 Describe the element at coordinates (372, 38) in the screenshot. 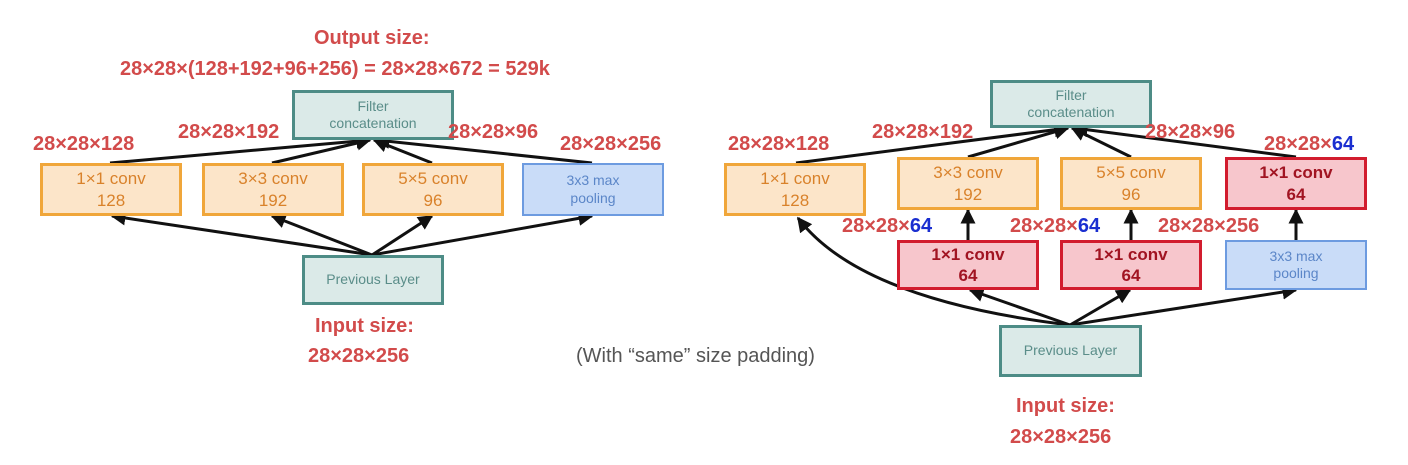

I see `output-size-title: Output size:` at that location.